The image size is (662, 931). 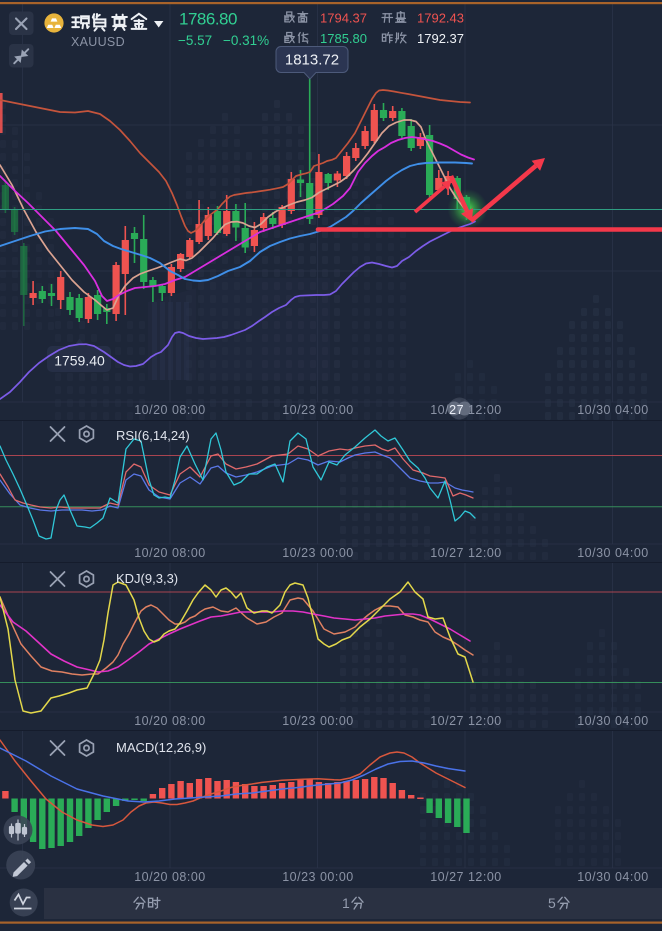 What do you see at coordinates (246, 40) in the screenshot?
I see `svg-text: −0.31%` at bounding box center [246, 40].